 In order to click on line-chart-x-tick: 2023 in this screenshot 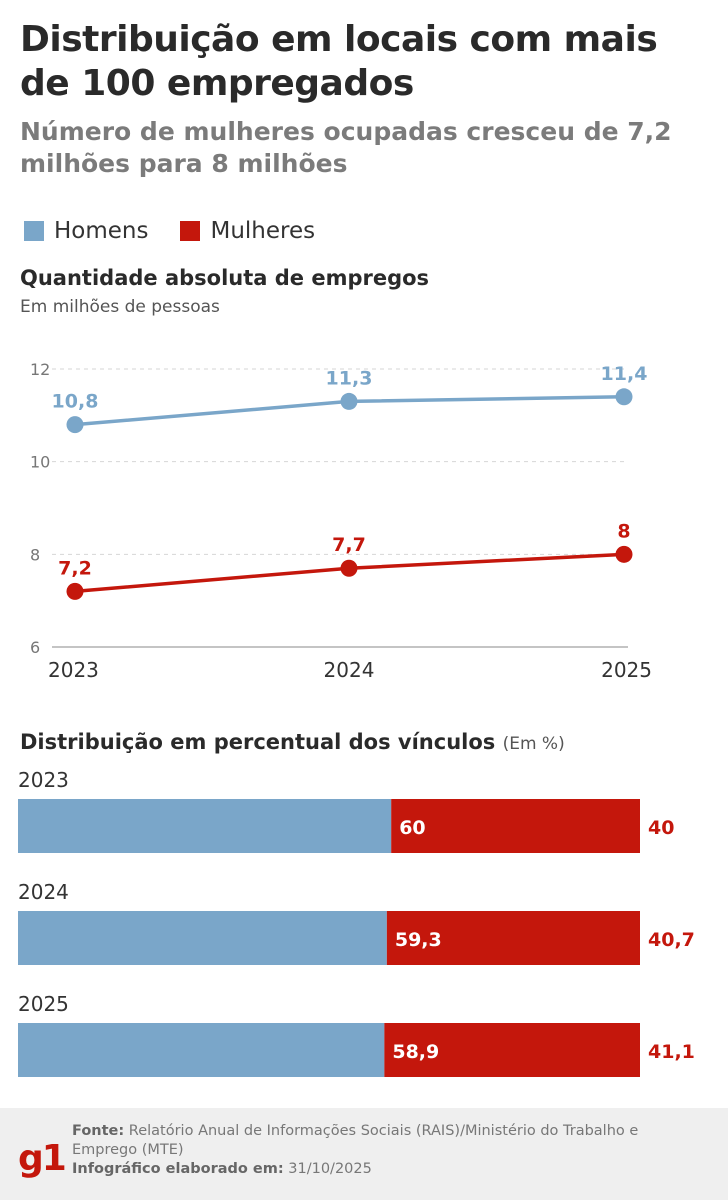, I will do `click(73, 670)`.